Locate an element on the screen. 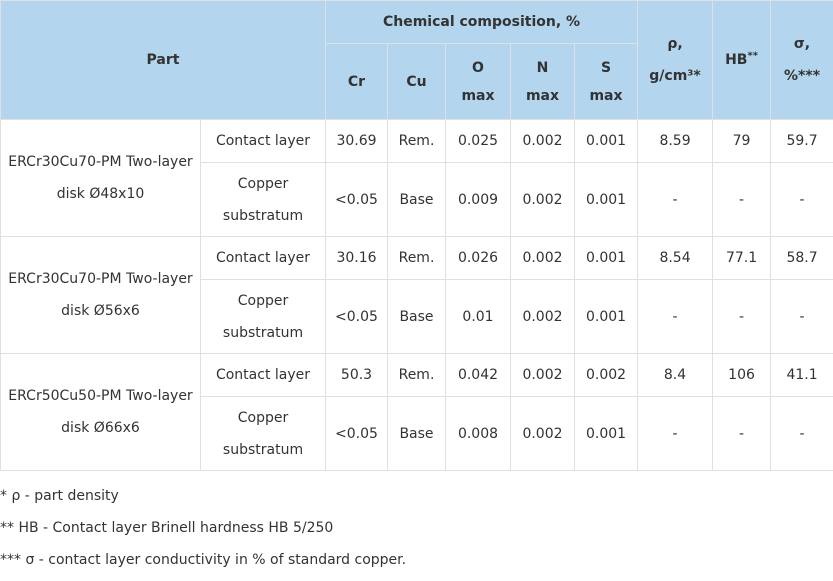 The width and height of the screenshot is (833, 581). header-cr: Cr is located at coordinates (357, 82).